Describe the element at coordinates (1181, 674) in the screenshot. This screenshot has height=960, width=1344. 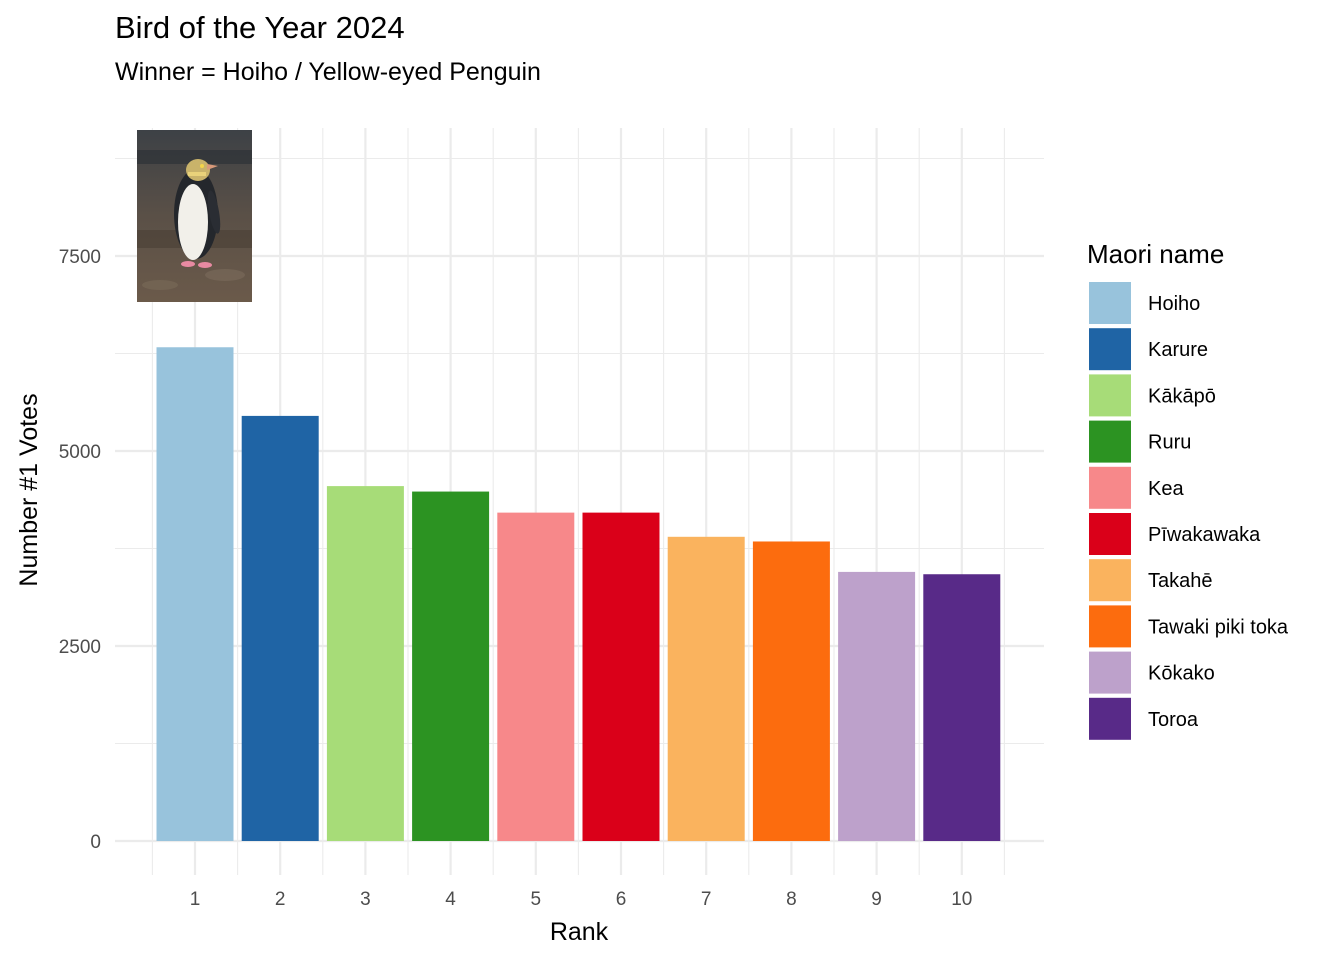
I see `legend-label: Kōkako` at that location.